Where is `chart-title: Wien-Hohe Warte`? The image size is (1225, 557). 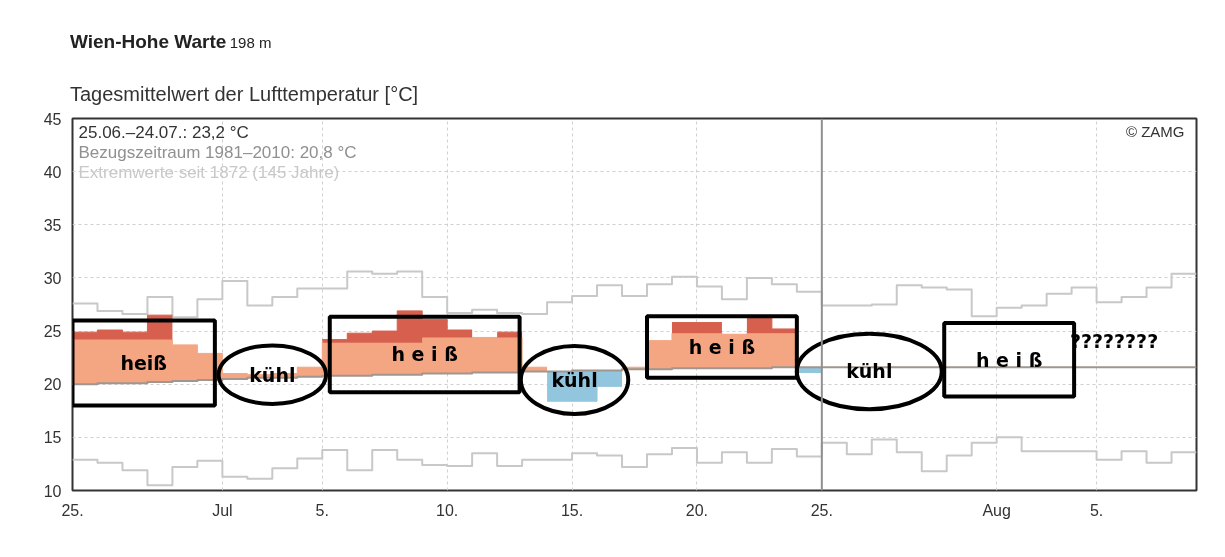 chart-title: Wien-Hohe Warte is located at coordinates (148, 41).